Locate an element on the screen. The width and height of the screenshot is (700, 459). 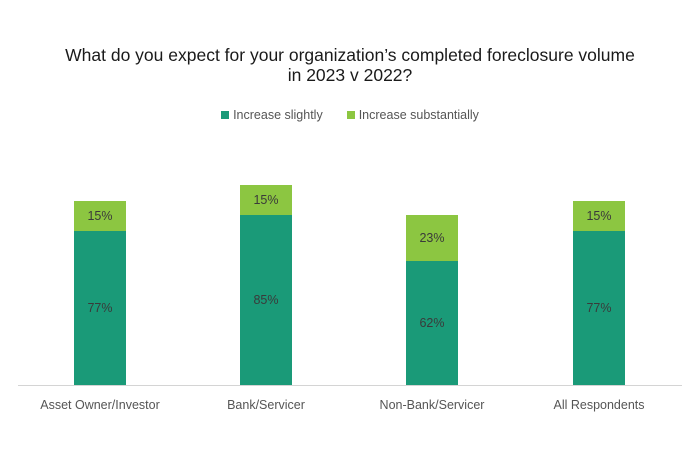
bar-increase-substantially-asset-owner-investor is located at coordinates (100, 216).